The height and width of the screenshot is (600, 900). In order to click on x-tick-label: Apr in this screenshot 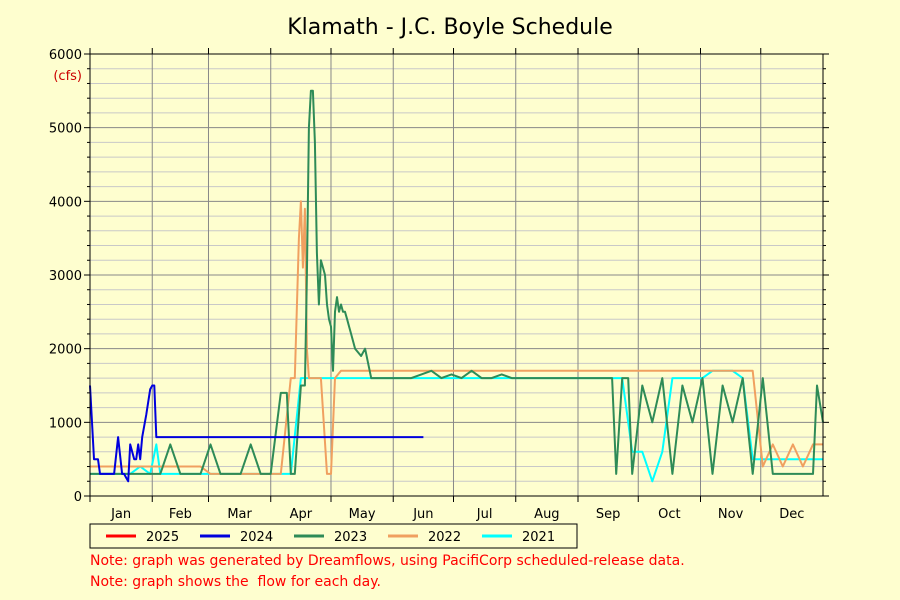, I will do `click(301, 514)`.